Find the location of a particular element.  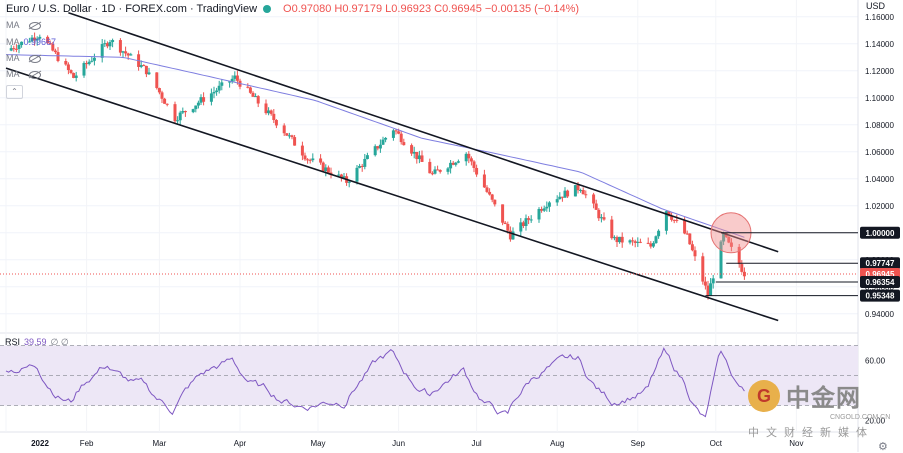

settings-icon: ⚙ is located at coordinates (883, 447).